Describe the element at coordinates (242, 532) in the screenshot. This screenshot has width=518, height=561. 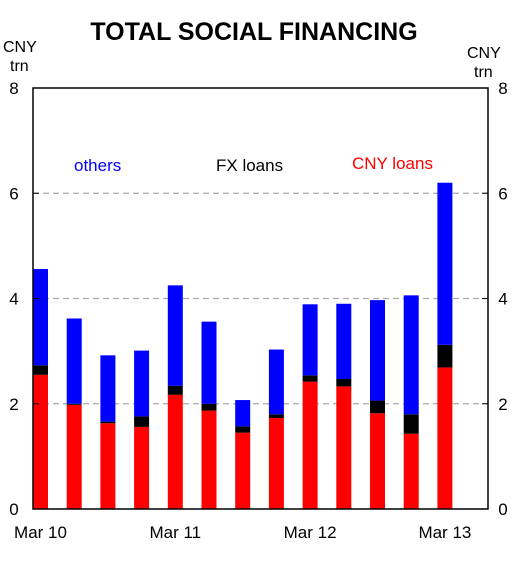
I see `x-tick-labels: Mar 10 Mar 11 Mar 12 Mar 13` at that location.